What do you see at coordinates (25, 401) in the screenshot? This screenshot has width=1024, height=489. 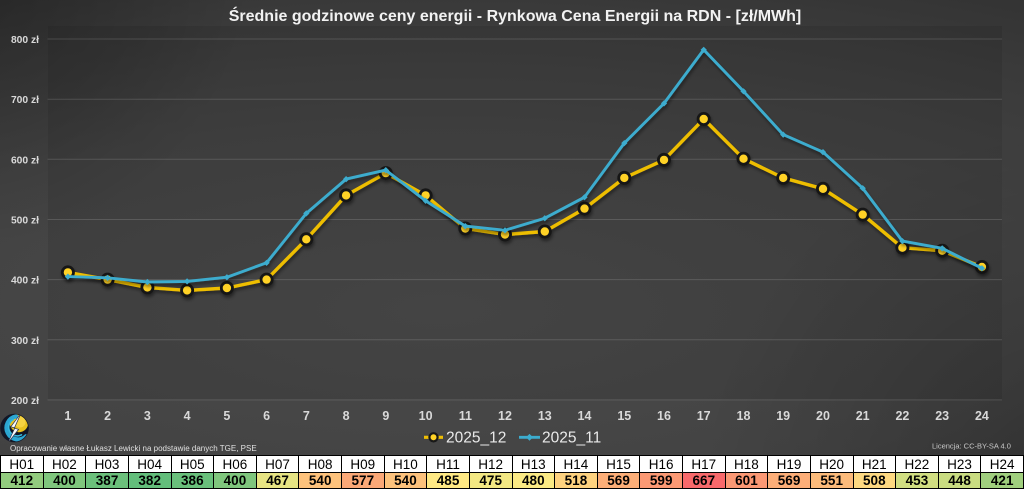 I see `svg-text: 200 zł` at bounding box center [25, 401].